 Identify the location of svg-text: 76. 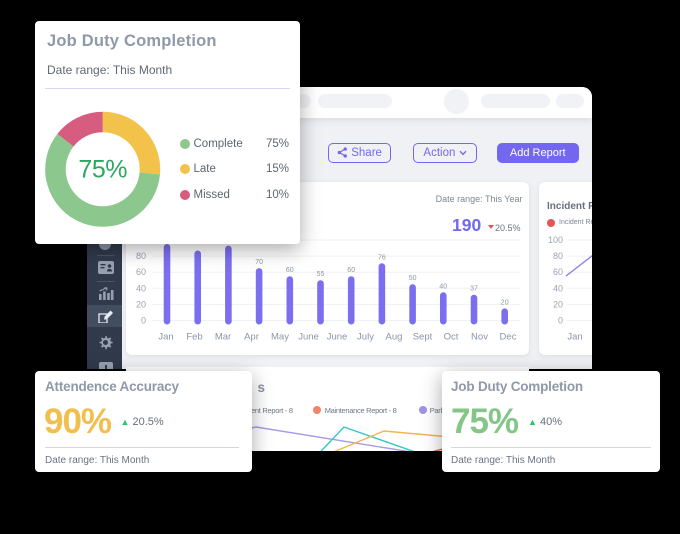
(382, 257).